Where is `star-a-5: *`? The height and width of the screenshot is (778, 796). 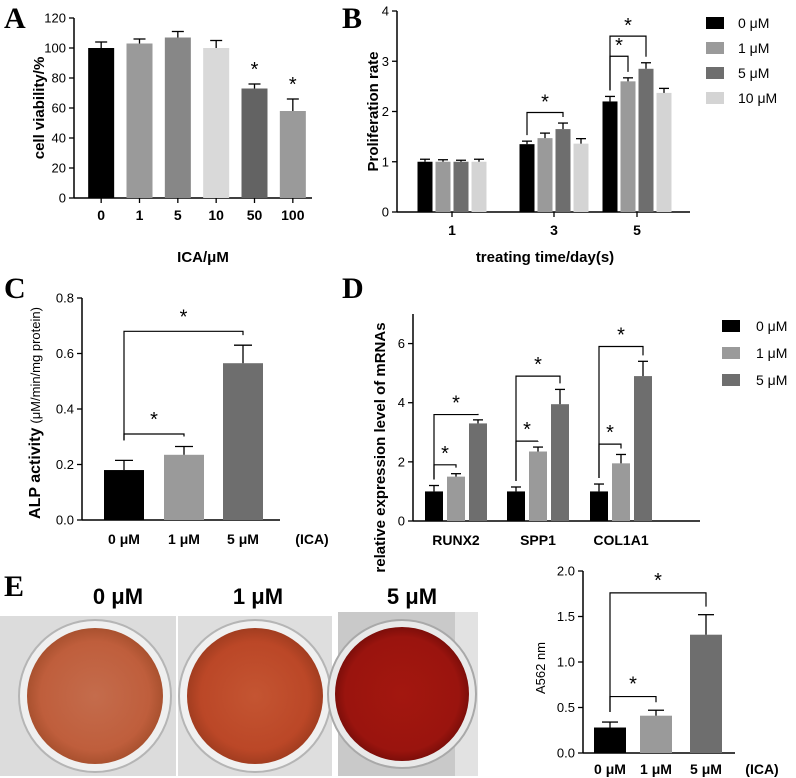 star-a-5: * is located at coordinates (293, 85).